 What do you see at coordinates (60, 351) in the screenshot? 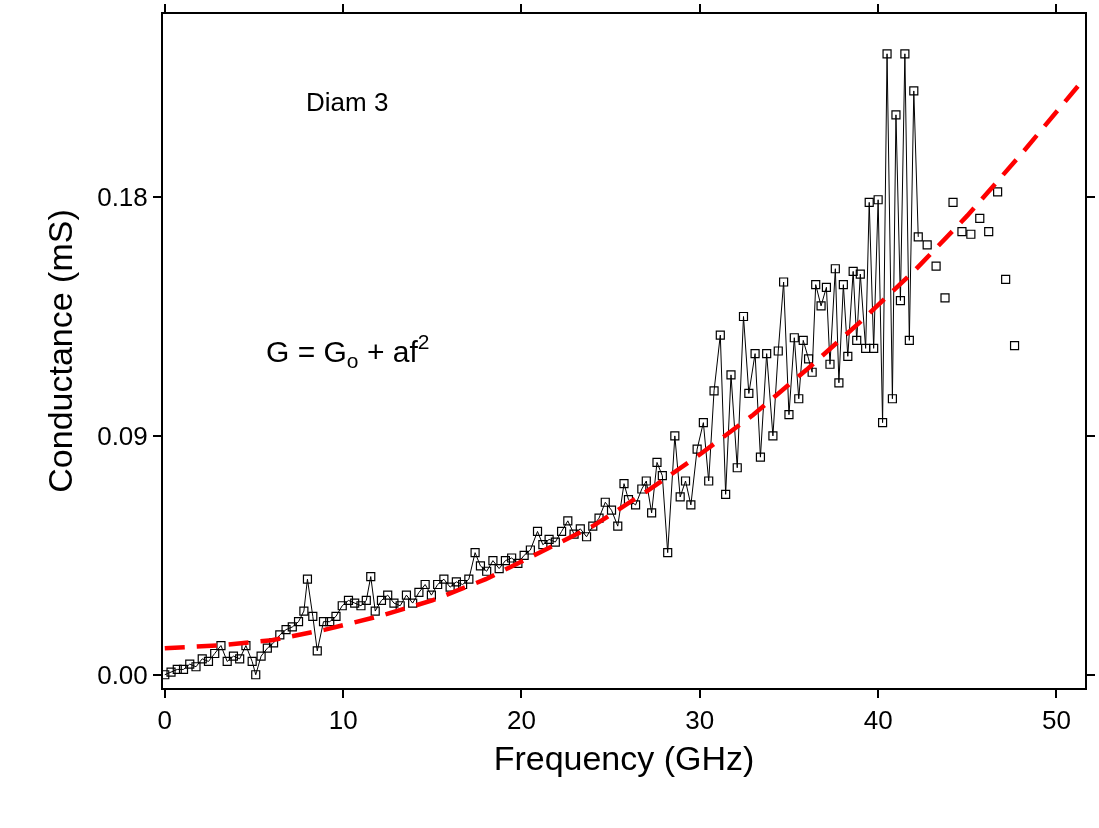
I see `y-axis-title: Conductance (mS)` at bounding box center [60, 351].